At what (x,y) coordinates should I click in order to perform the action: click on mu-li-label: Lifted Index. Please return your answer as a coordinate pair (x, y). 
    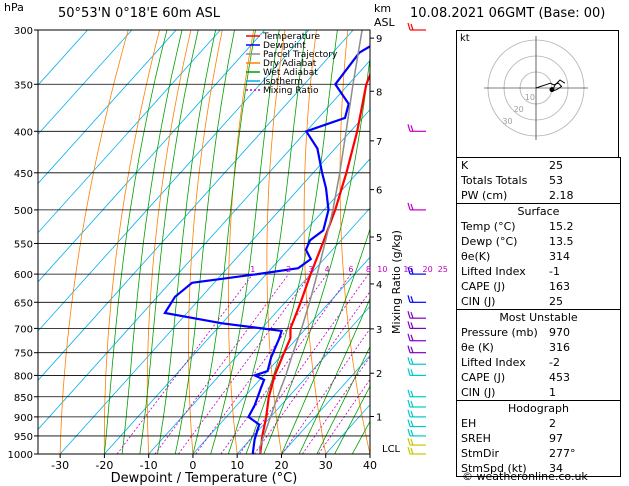
    Looking at the image, I should click on (493, 362).